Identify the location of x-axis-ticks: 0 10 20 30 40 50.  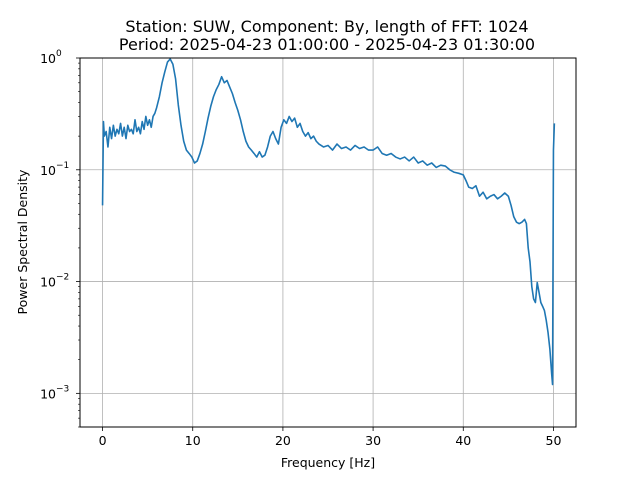
(330, 437).